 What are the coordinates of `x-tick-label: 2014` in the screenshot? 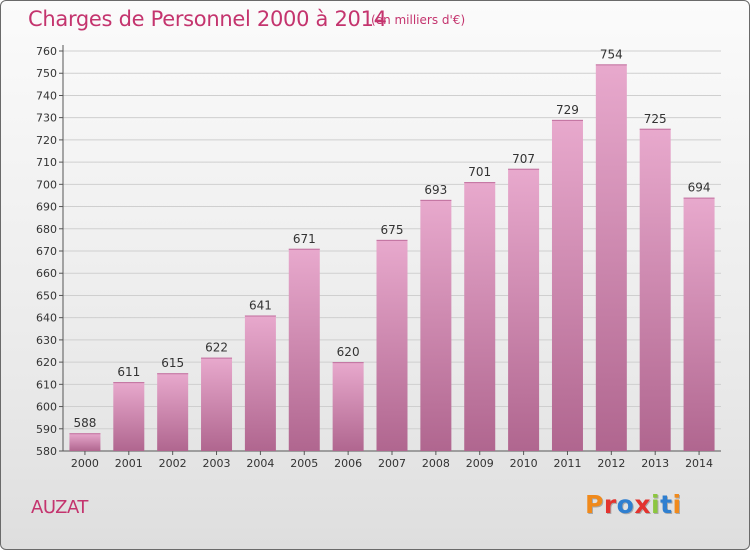 It's located at (699, 463).